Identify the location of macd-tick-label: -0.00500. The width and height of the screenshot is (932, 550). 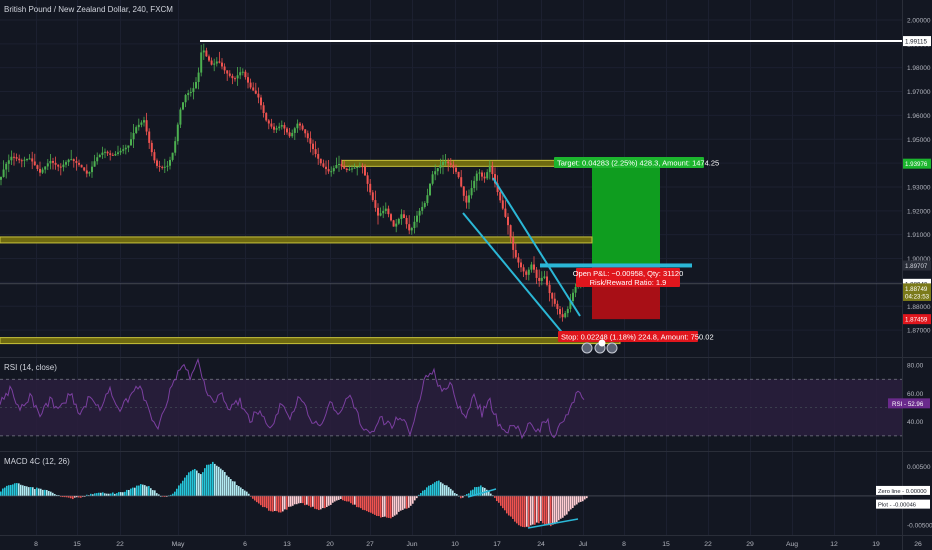
(919, 526).